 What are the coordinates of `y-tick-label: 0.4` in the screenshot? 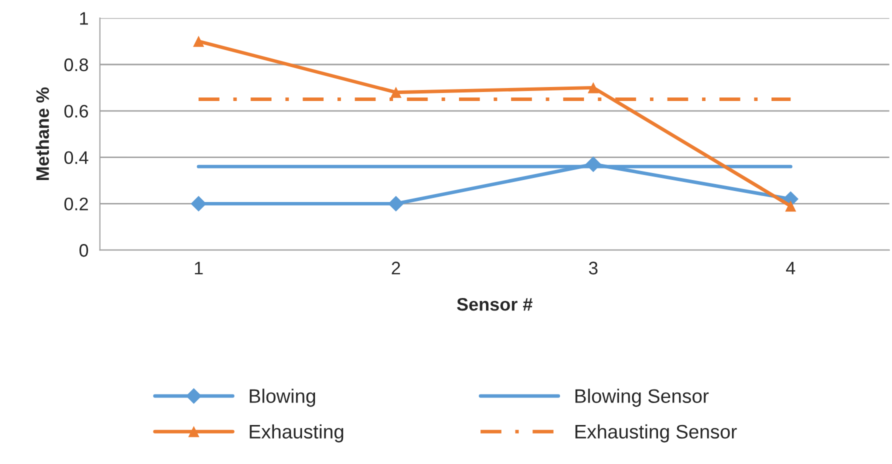 It's located at (76, 157).